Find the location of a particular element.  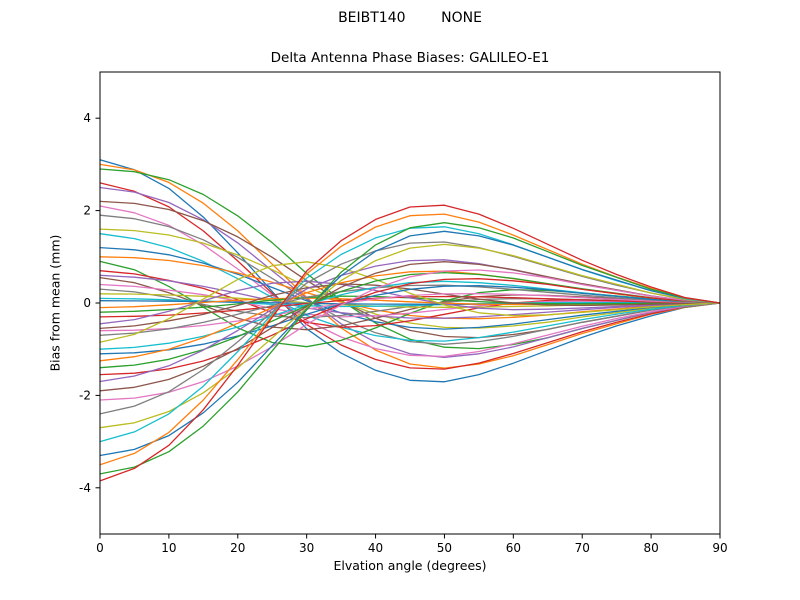

x-tick-label: 90 is located at coordinates (719, 548).